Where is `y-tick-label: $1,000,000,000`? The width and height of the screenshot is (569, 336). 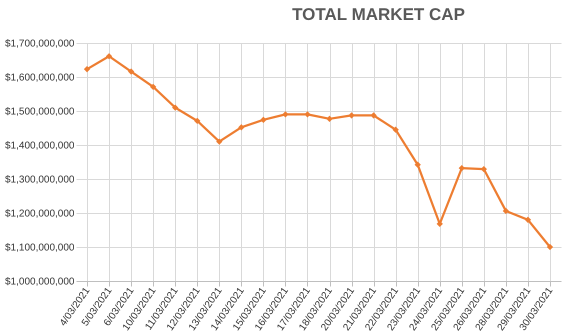 y-tick-label: $1,000,000,000 is located at coordinates (39, 282).